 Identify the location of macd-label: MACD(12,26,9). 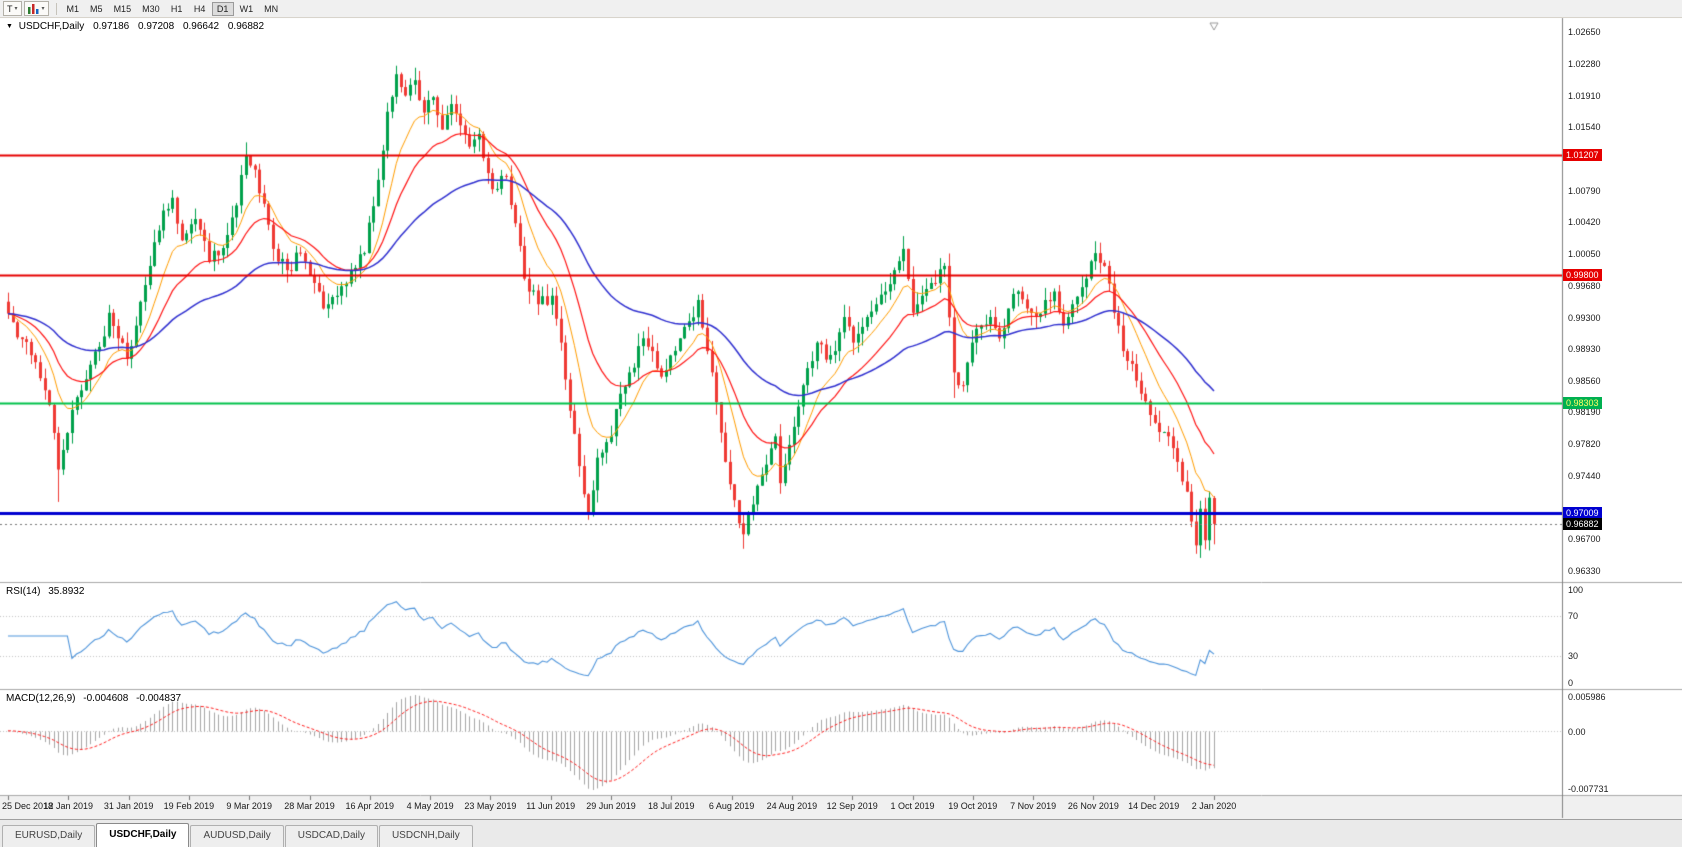
(41, 698).